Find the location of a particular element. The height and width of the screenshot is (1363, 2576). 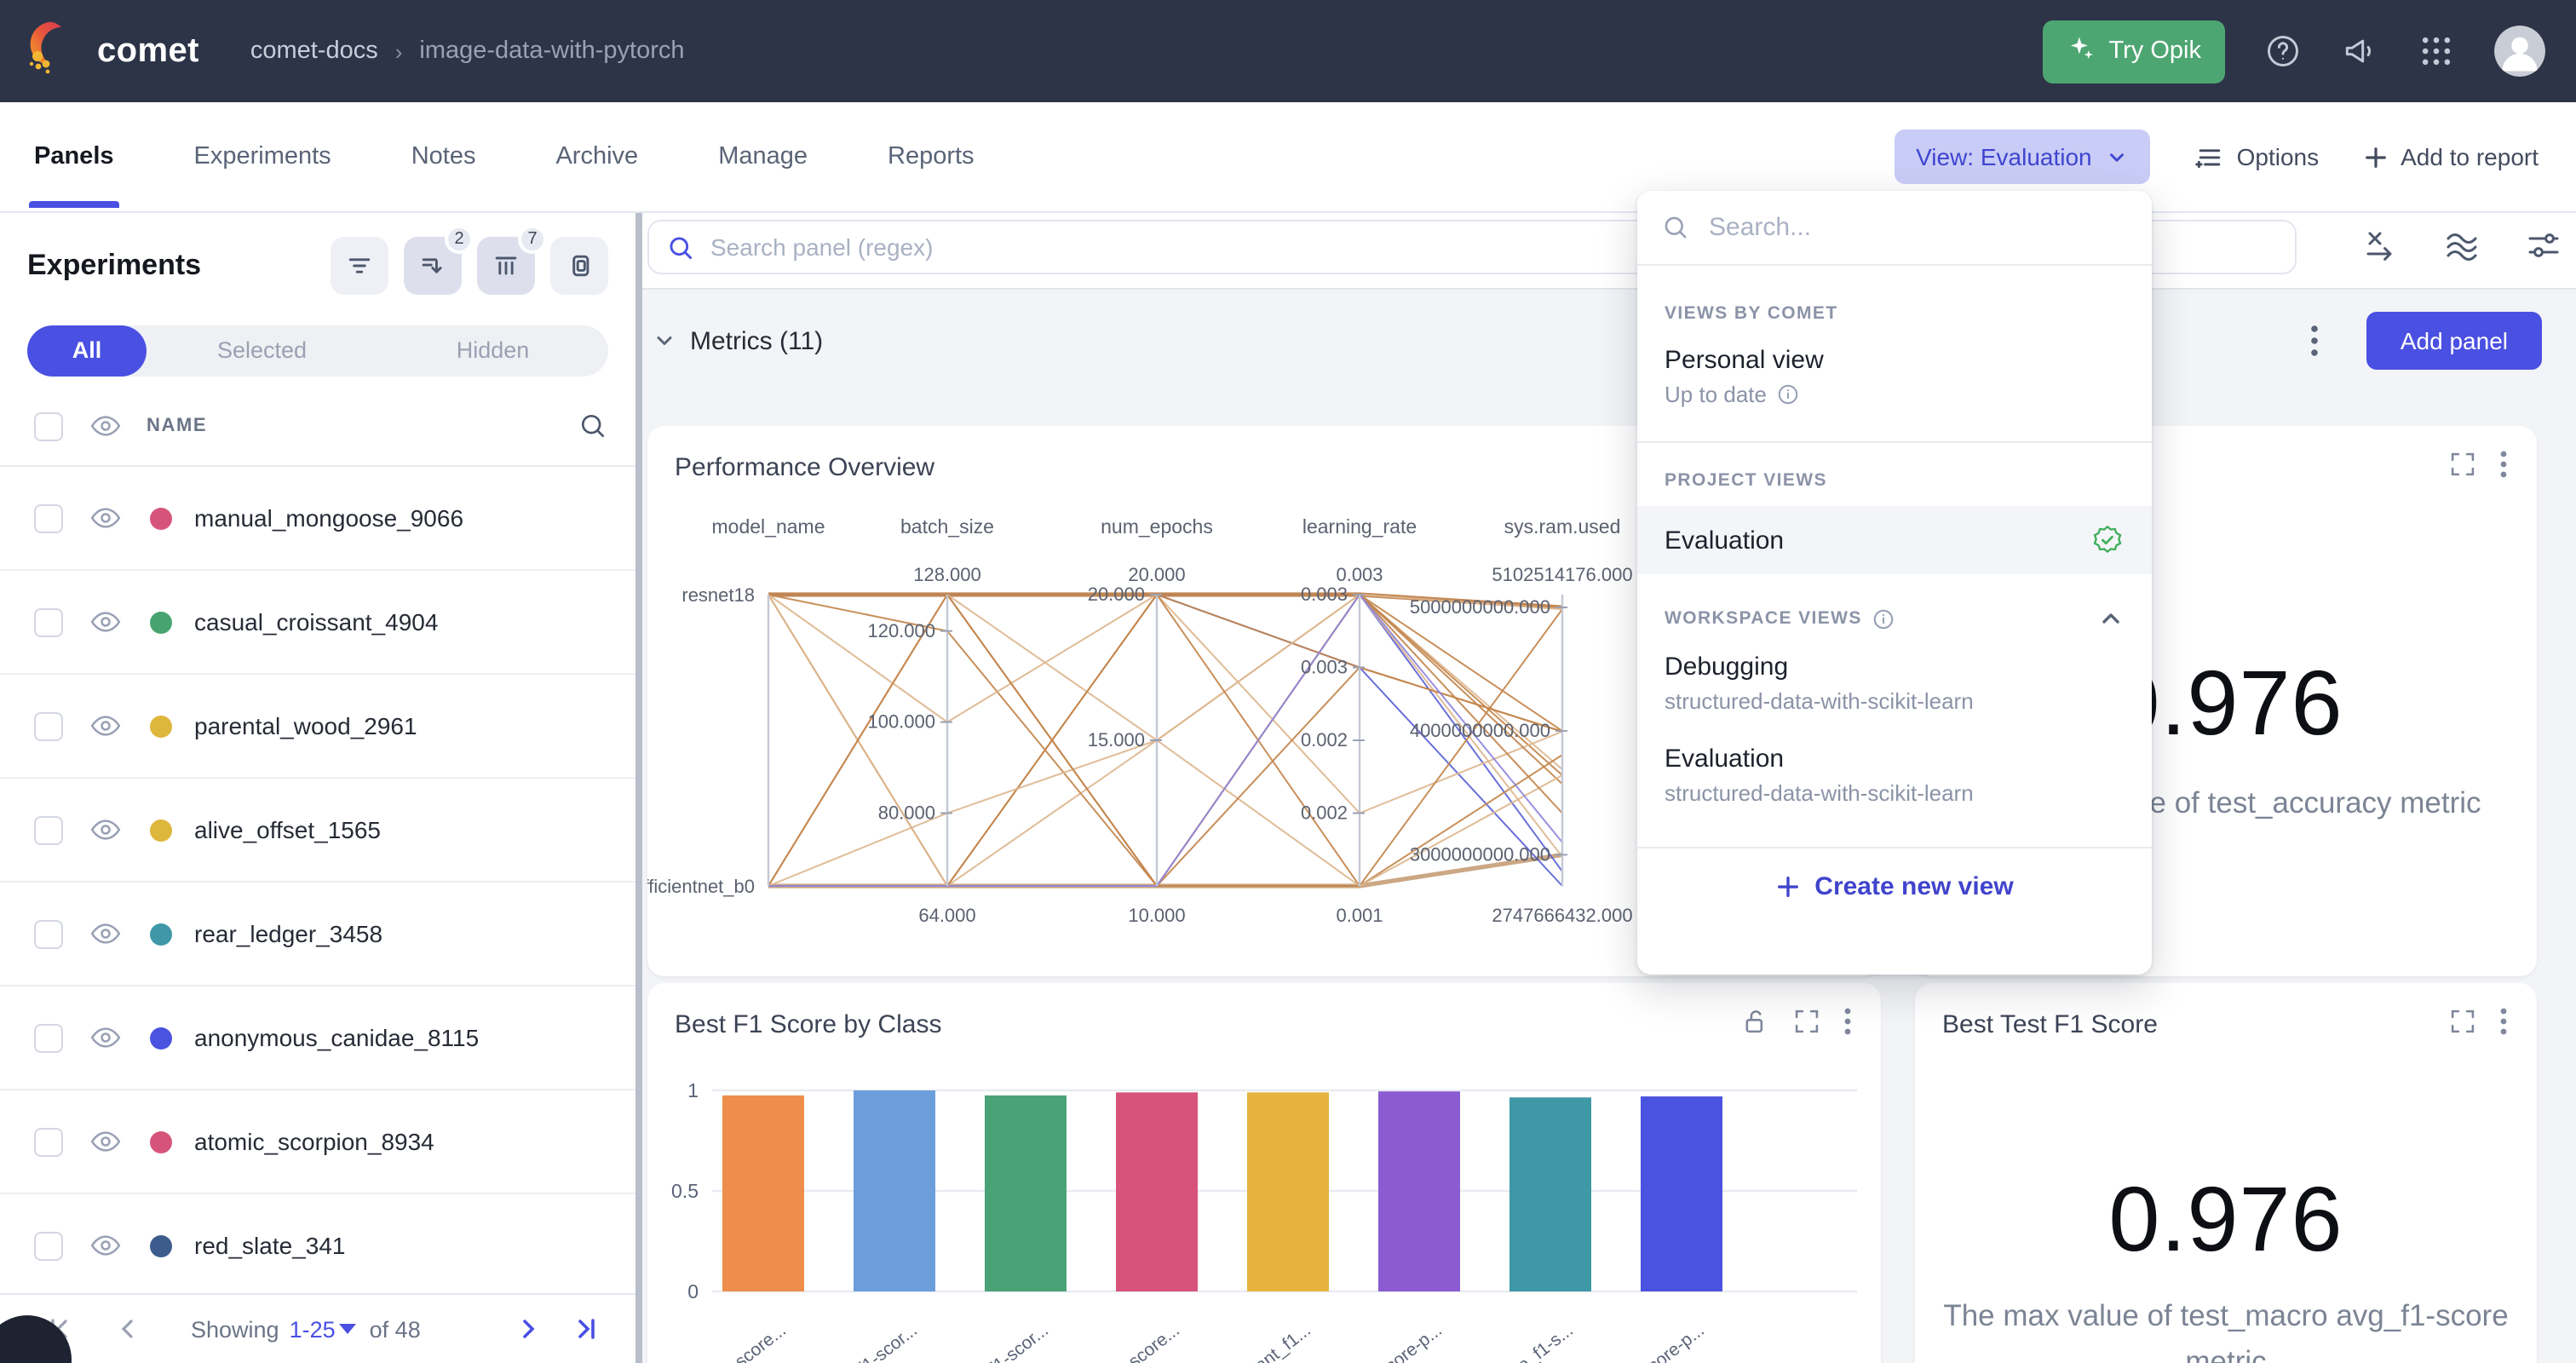

select-all-checkbox is located at coordinates (49, 425).